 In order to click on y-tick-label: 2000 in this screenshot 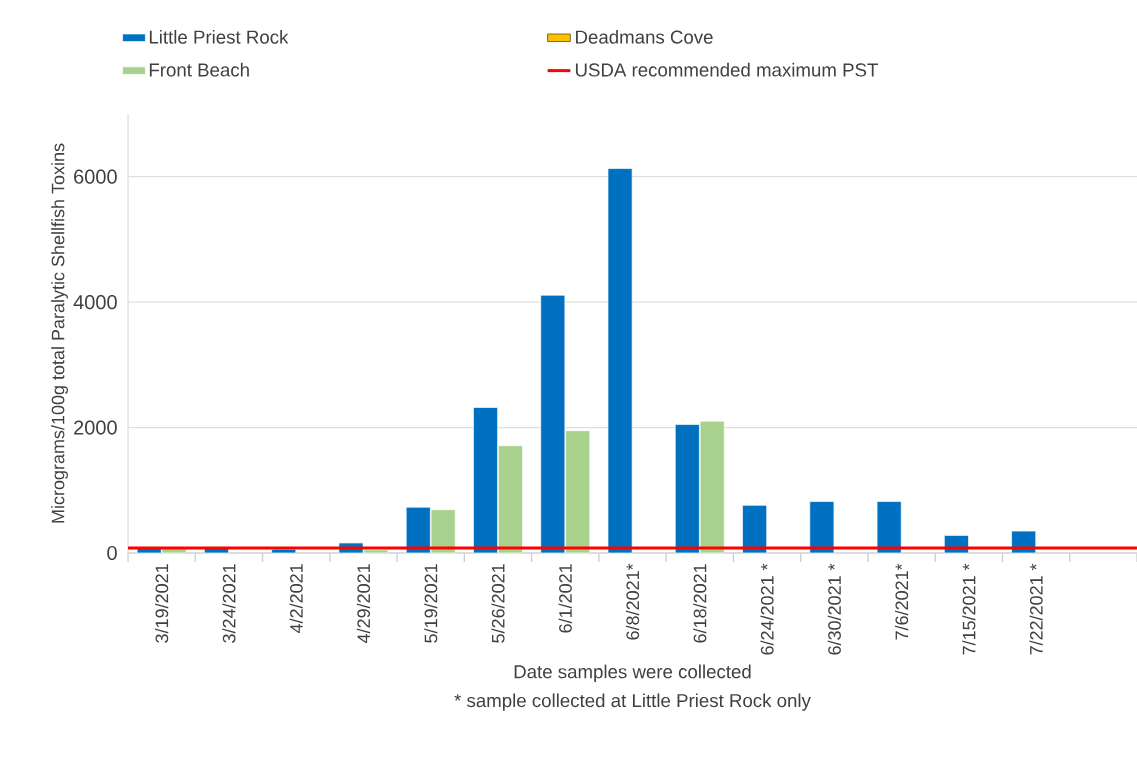, I will do `click(95, 427)`.